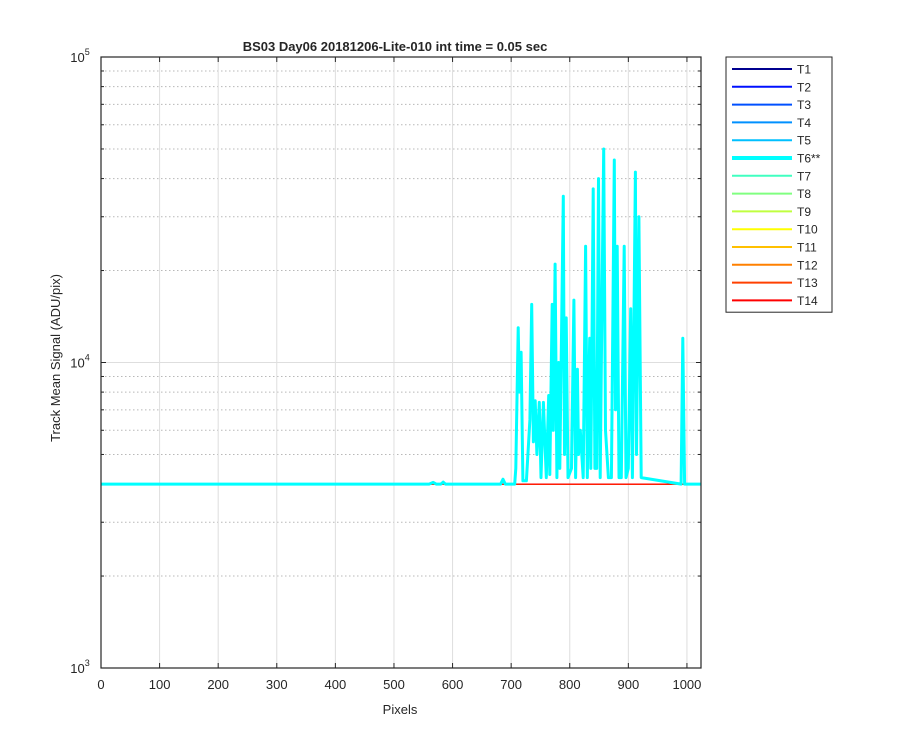  What do you see at coordinates (79, 362) in the screenshot?
I see `y-tick-label: 10⁴` at bounding box center [79, 362].